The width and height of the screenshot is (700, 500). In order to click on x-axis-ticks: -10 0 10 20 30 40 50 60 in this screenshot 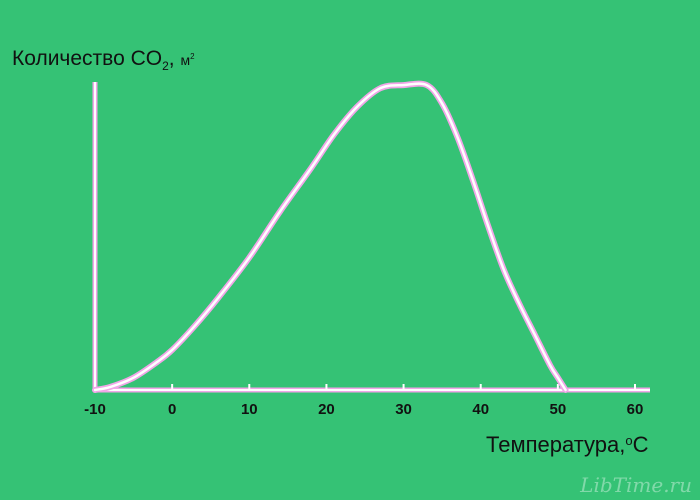, I will do `click(363, 401)`.